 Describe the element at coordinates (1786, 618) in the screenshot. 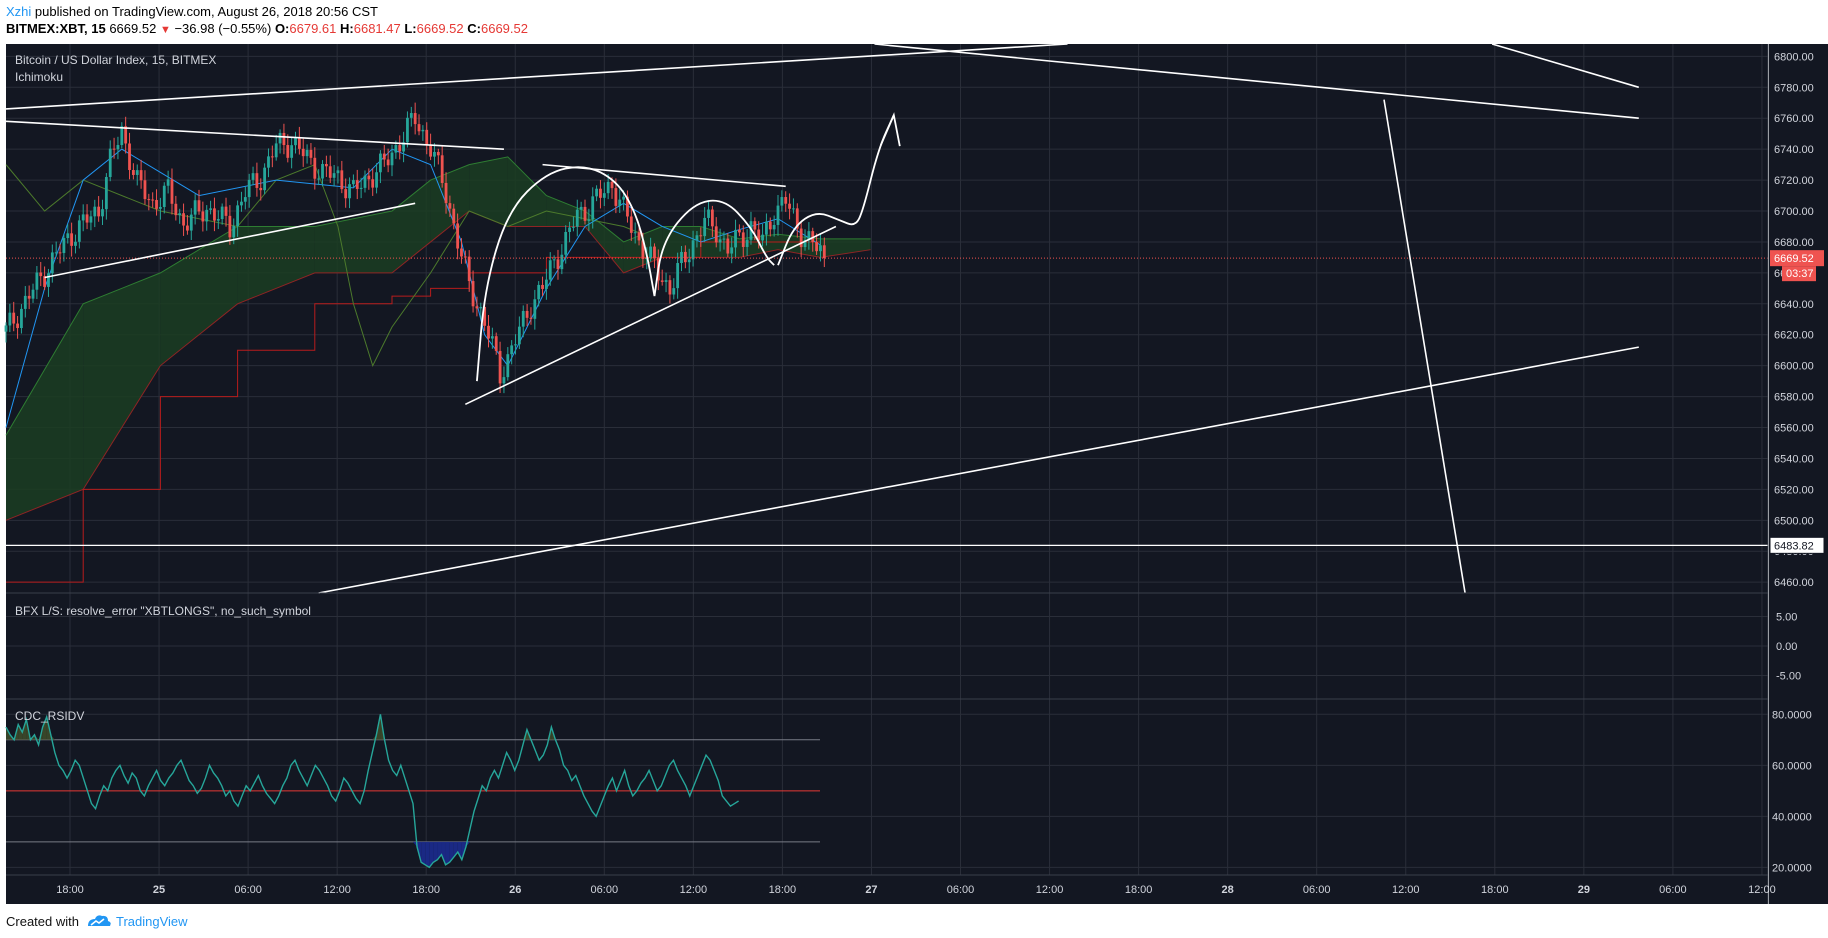

I see `bfx-tick-label: 5.00` at that location.